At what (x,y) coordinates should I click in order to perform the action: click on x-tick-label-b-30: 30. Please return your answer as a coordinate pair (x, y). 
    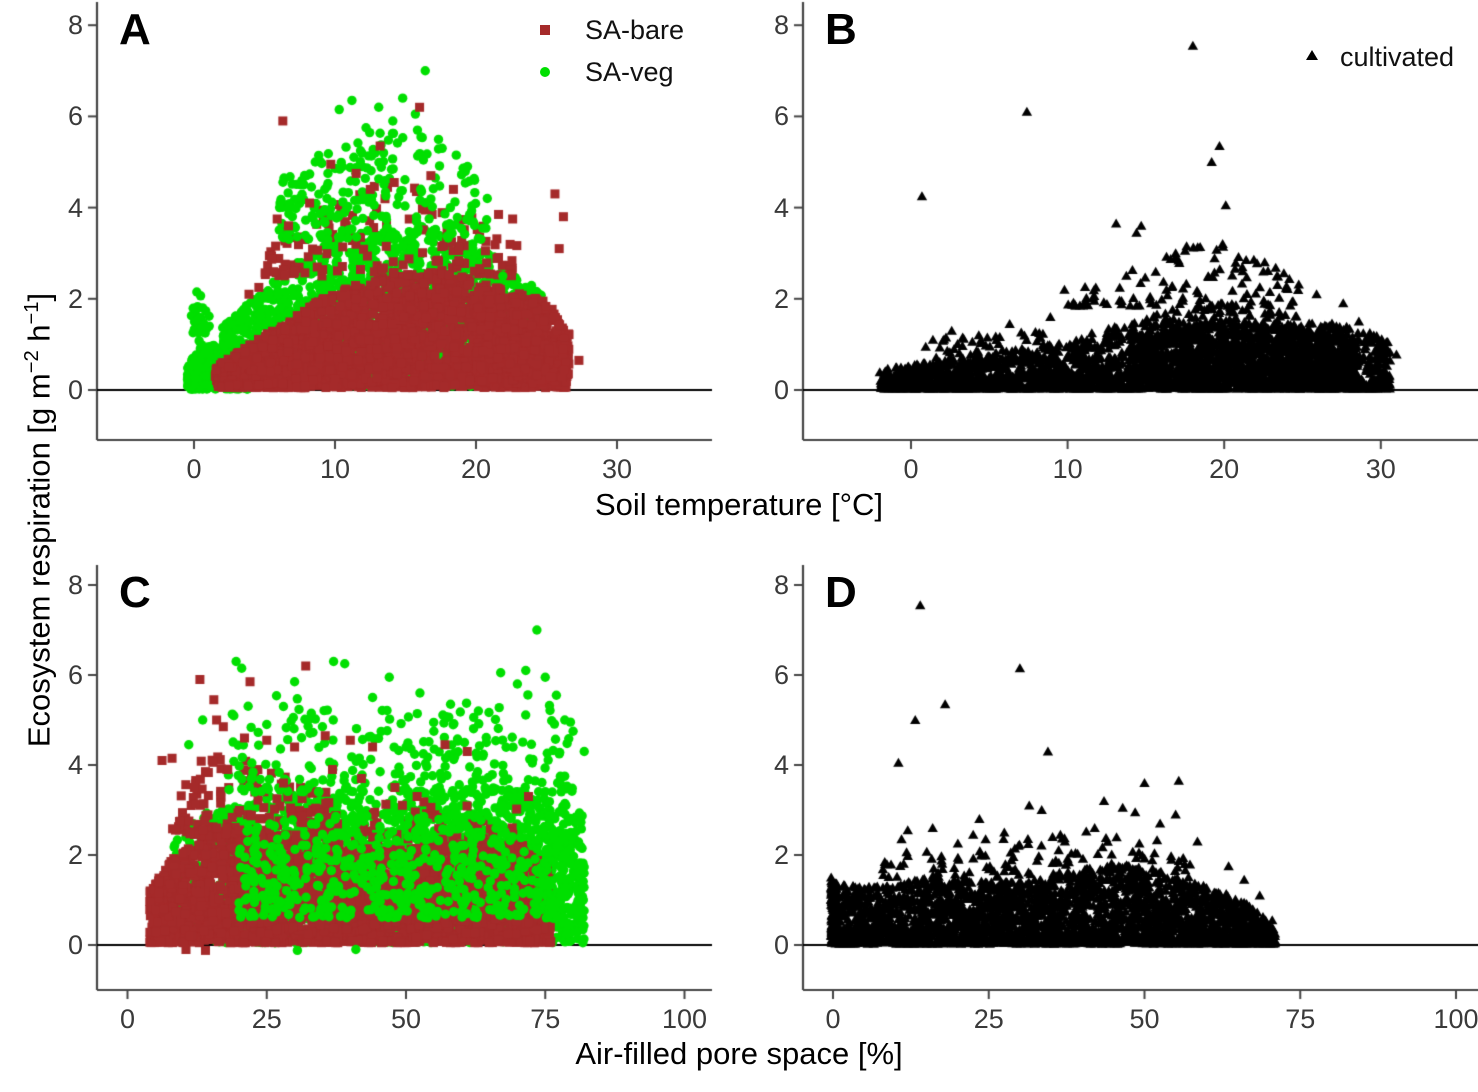
    Looking at the image, I should click on (1380, 469).